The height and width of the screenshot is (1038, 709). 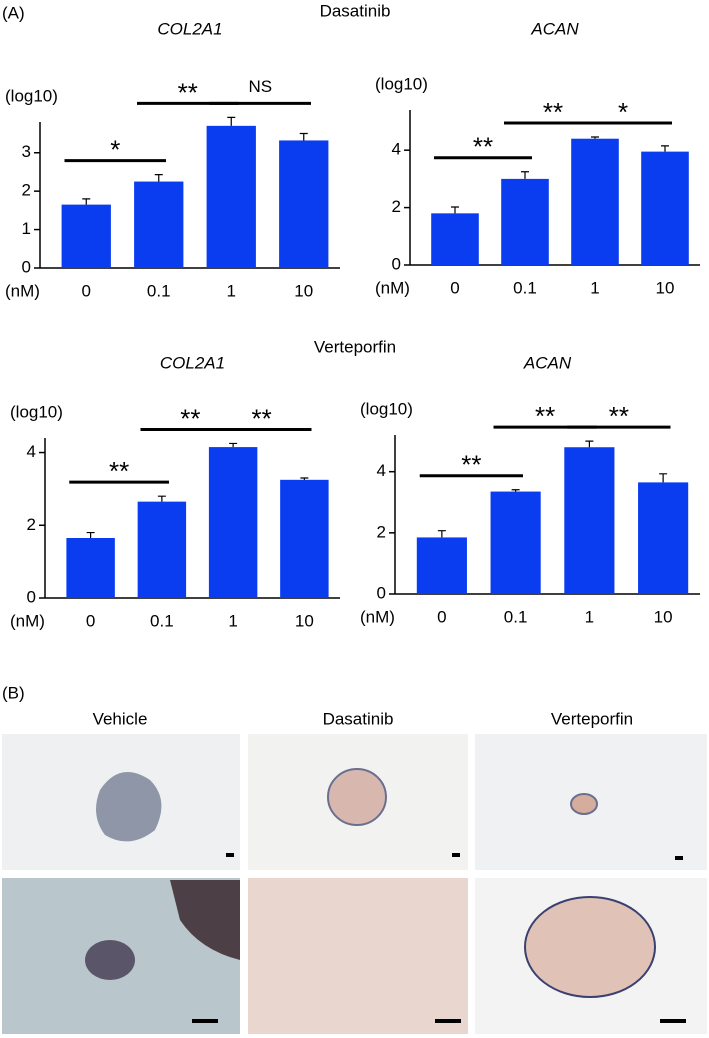 I want to click on image-label: Dasatinib, so click(x=358, y=718).